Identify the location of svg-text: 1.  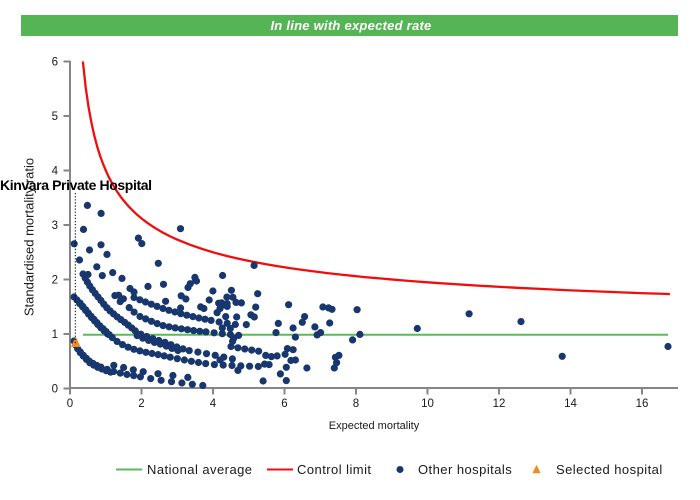
(55, 335).